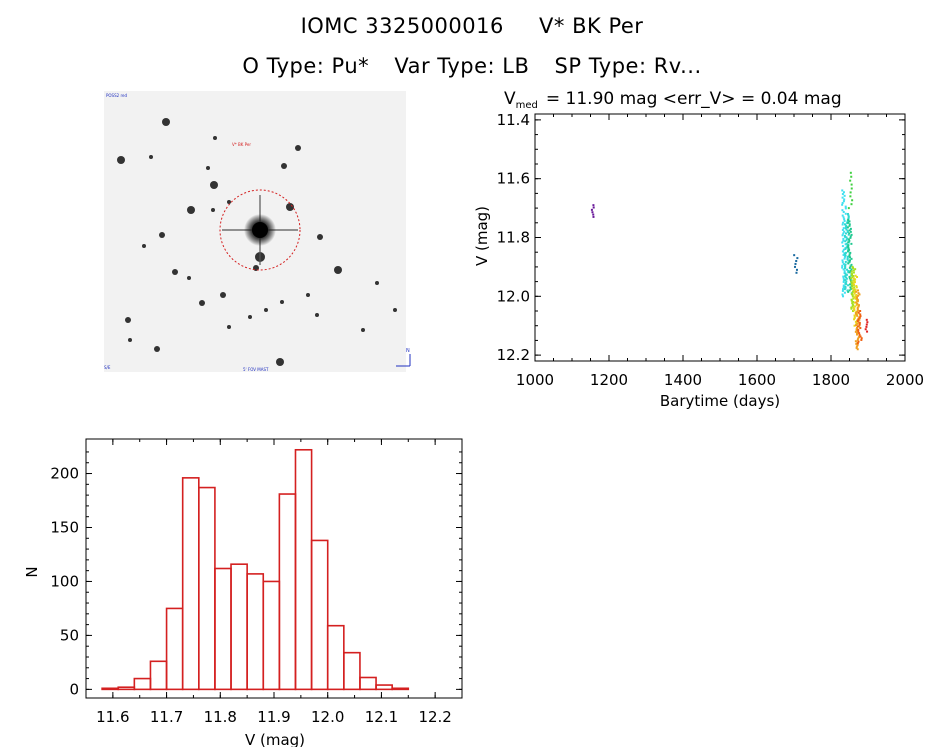 This screenshot has width=944, height=747. What do you see at coordinates (591, 26) in the screenshot?
I see `star-name: V* BK Per` at bounding box center [591, 26].